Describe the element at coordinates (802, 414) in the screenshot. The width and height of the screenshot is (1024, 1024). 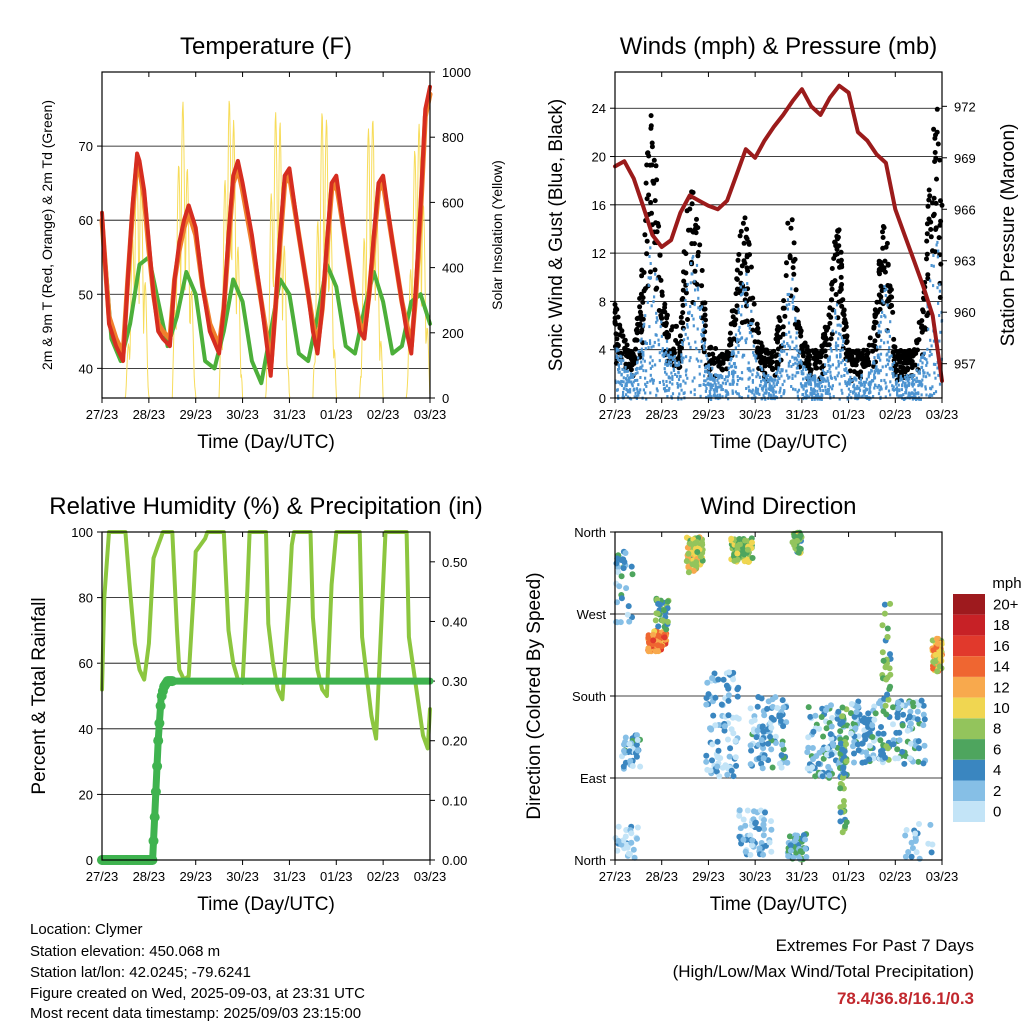
I see `x-tick-label: 31/23` at that location.